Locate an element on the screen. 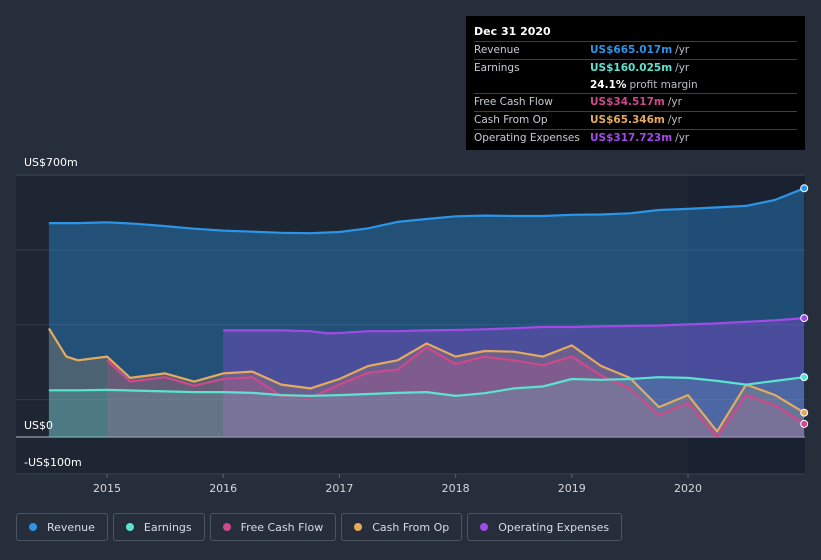 This screenshot has height=560, width=821. free-cash-flow-line is located at coordinates (455, 392).